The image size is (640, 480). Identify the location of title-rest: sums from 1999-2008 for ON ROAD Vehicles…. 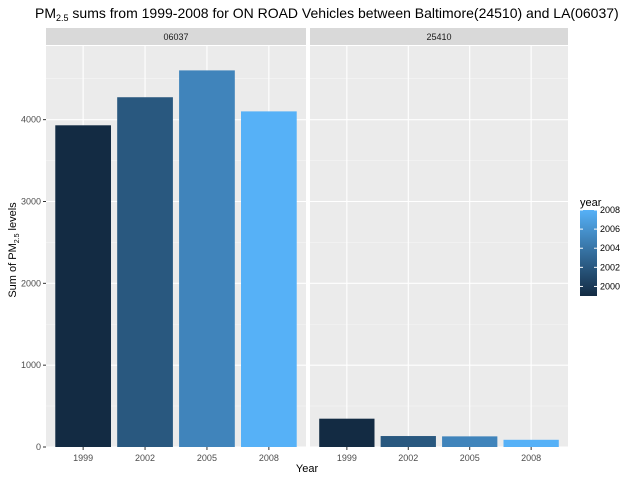
(344, 13).